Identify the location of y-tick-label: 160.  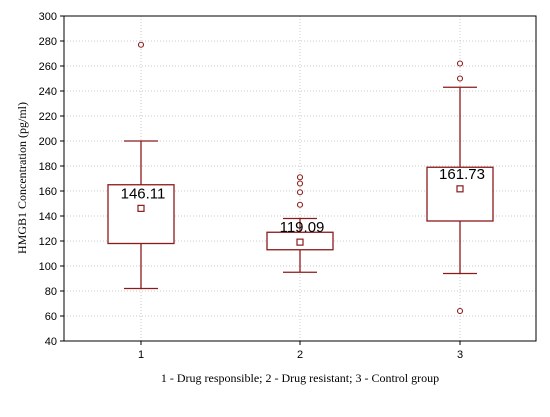
(48, 192).